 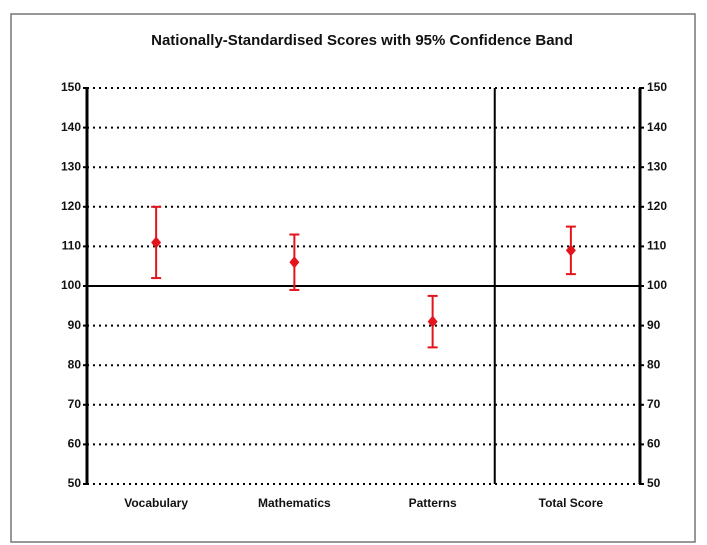 I want to click on y-tick-label: 80, so click(x=75, y=364).